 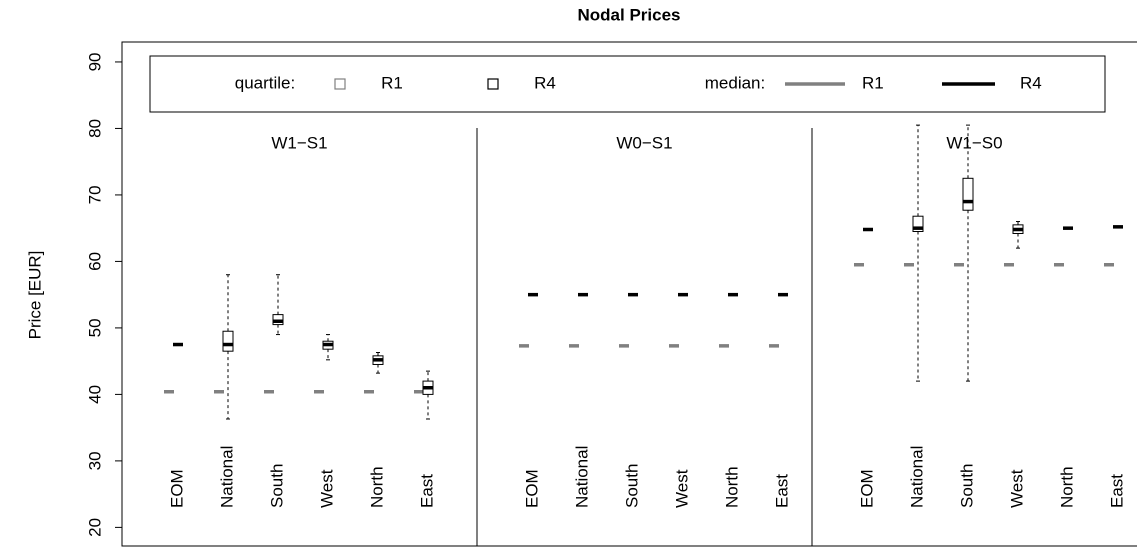 What do you see at coordinates (94, 194) in the screenshot?
I see `y-tick-label: 70` at bounding box center [94, 194].